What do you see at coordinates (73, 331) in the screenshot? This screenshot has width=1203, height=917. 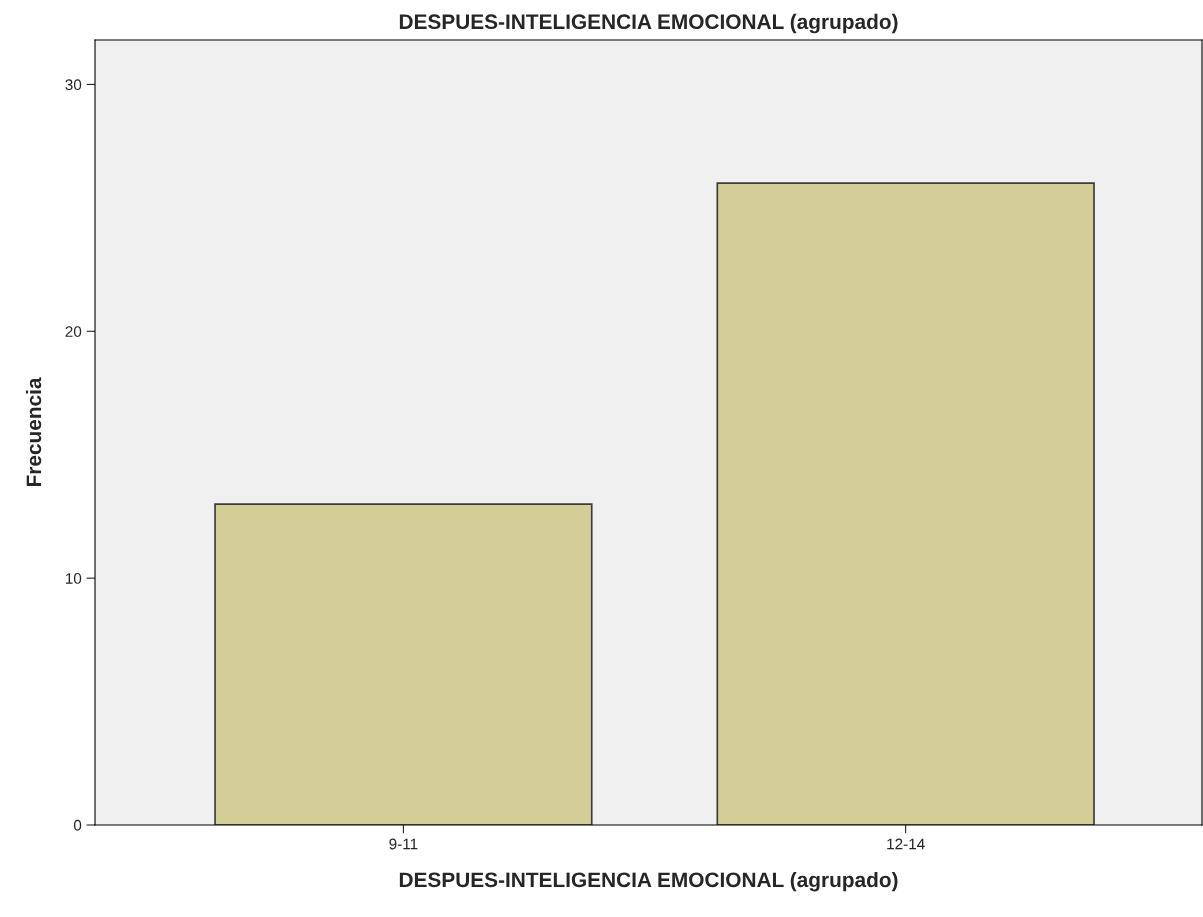 I see `y-tick-label: 20` at bounding box center [73, 331].